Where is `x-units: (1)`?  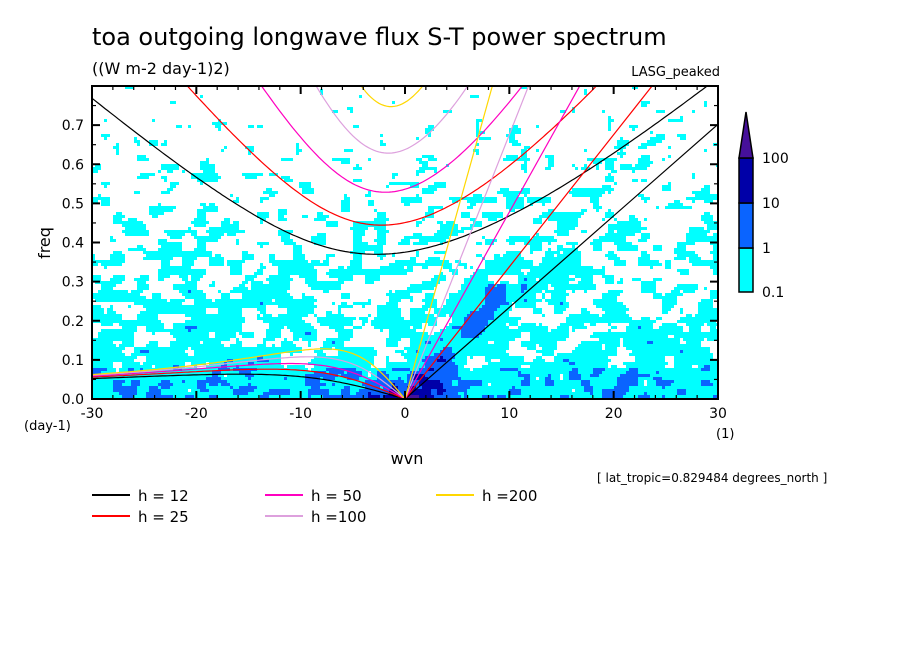
x-units: (1) is located at coordinates (725, 434).